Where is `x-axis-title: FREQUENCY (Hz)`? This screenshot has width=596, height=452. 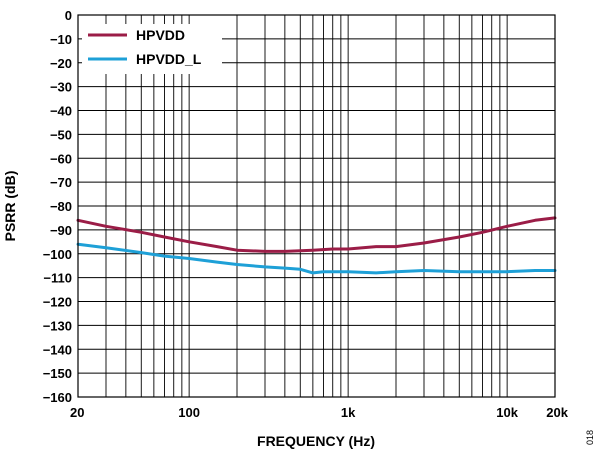
x-axis-title: FREQUENCY (Hz) is located at coordinates (316, 441).